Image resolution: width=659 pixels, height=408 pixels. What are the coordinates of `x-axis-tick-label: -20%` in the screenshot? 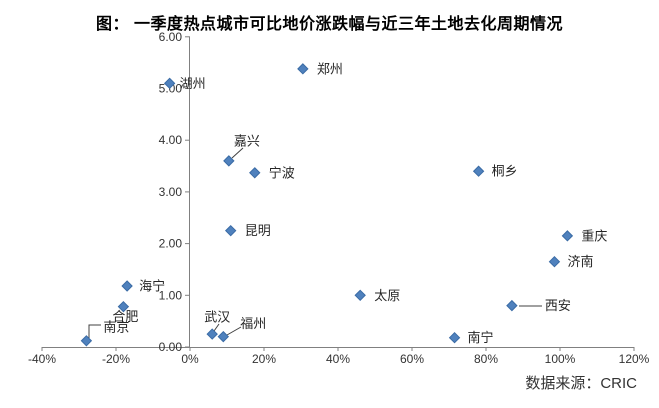 It's located at (116, 359).